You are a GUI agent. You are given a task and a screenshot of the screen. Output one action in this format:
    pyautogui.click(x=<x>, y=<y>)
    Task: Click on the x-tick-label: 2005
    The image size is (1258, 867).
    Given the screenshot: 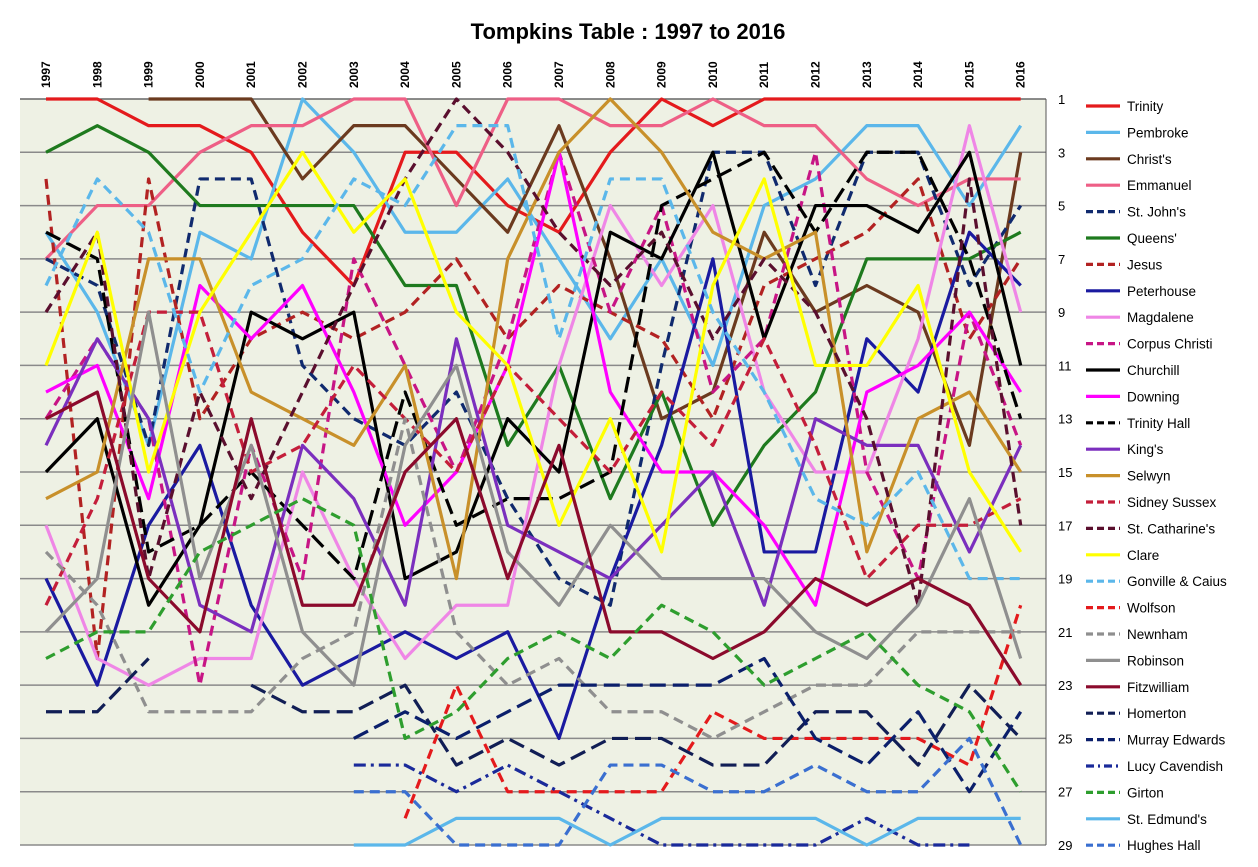 What is the action you would take?
    pyautogui.click(x=456, y=74)
    